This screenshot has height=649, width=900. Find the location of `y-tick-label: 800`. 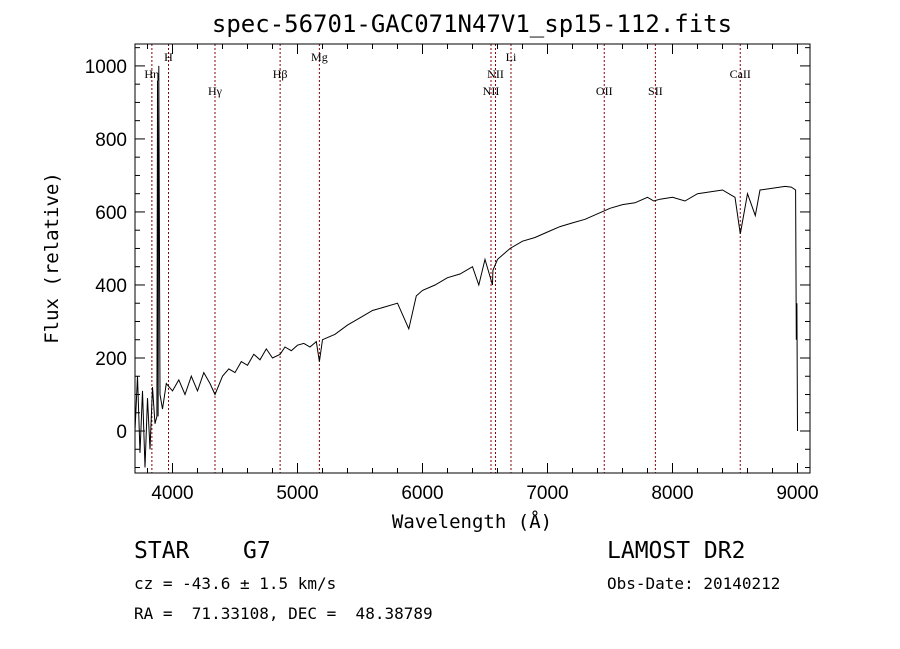

y-tick-label: 800 is located at coordinates (111, 140).